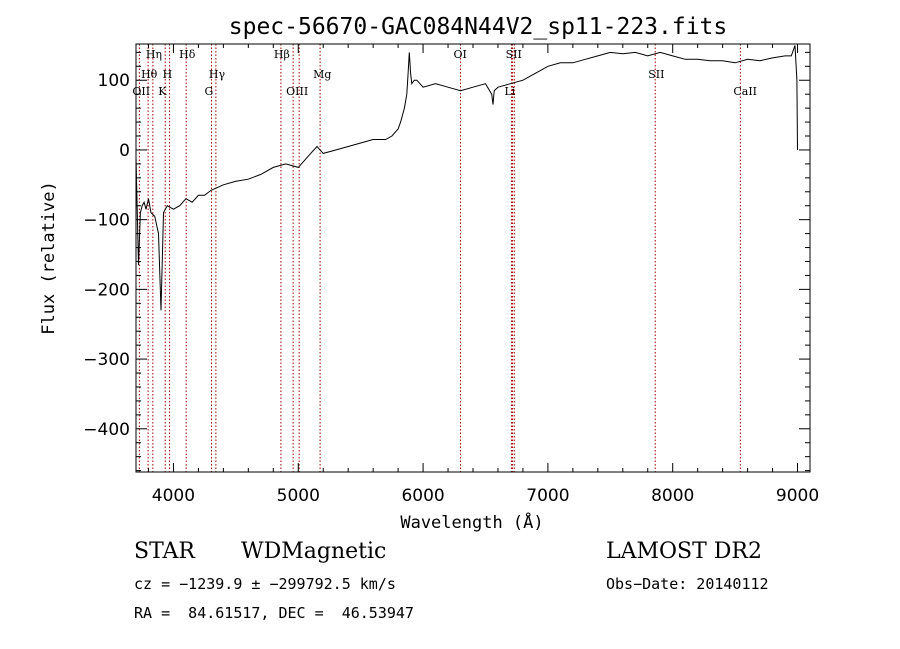 The height and width of the screenshot is (649, 900). What do you see at coordinates (141, 91) in the screenshot?
I see `line-label-2: OII` at bounding box center [141, 91].